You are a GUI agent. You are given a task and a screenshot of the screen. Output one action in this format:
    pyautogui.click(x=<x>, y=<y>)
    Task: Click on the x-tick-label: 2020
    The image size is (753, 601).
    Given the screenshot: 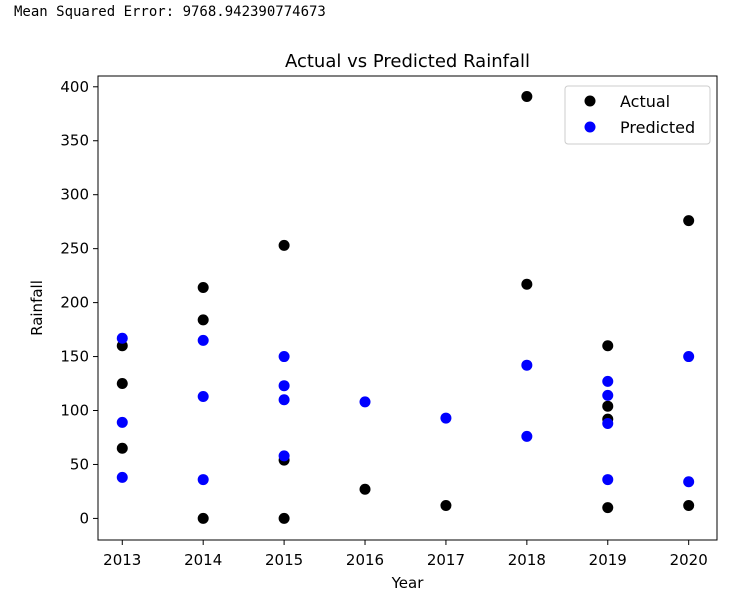 What is the action you would take?
    pyautogui.click(x=689, y=560)
    